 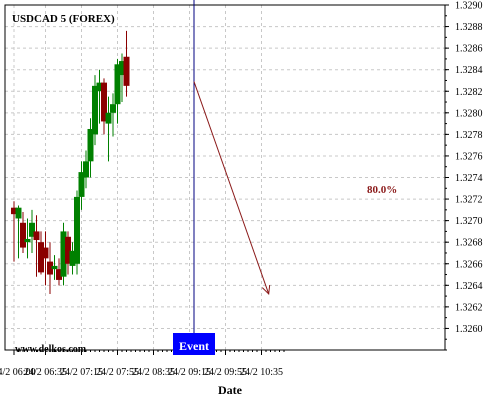 I want to click on y-tick-label: 1.3274, so click(x=469, y=178).